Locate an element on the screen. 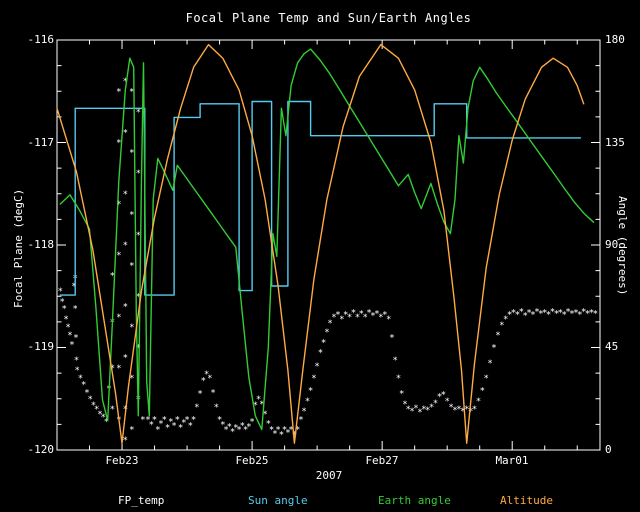 This screenshot has width=640, height=512. legend-item-altitude: Altitude is located at coordinates (526, 500).